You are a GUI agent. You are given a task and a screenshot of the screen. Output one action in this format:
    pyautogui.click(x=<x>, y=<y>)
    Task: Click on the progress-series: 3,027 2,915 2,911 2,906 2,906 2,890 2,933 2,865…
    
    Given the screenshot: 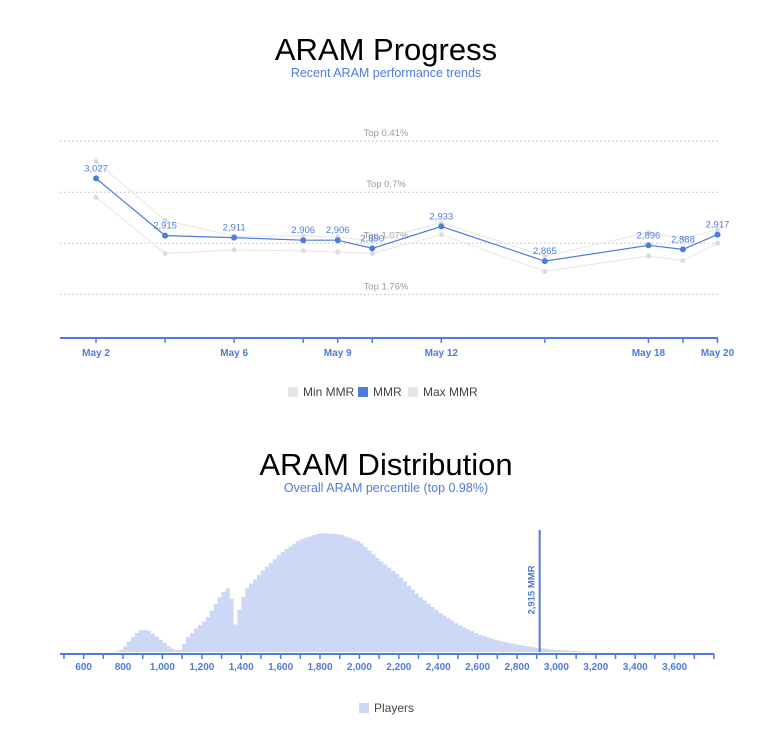 What is the action you would take?
    pyautogui.click(x=406, y=216)
    